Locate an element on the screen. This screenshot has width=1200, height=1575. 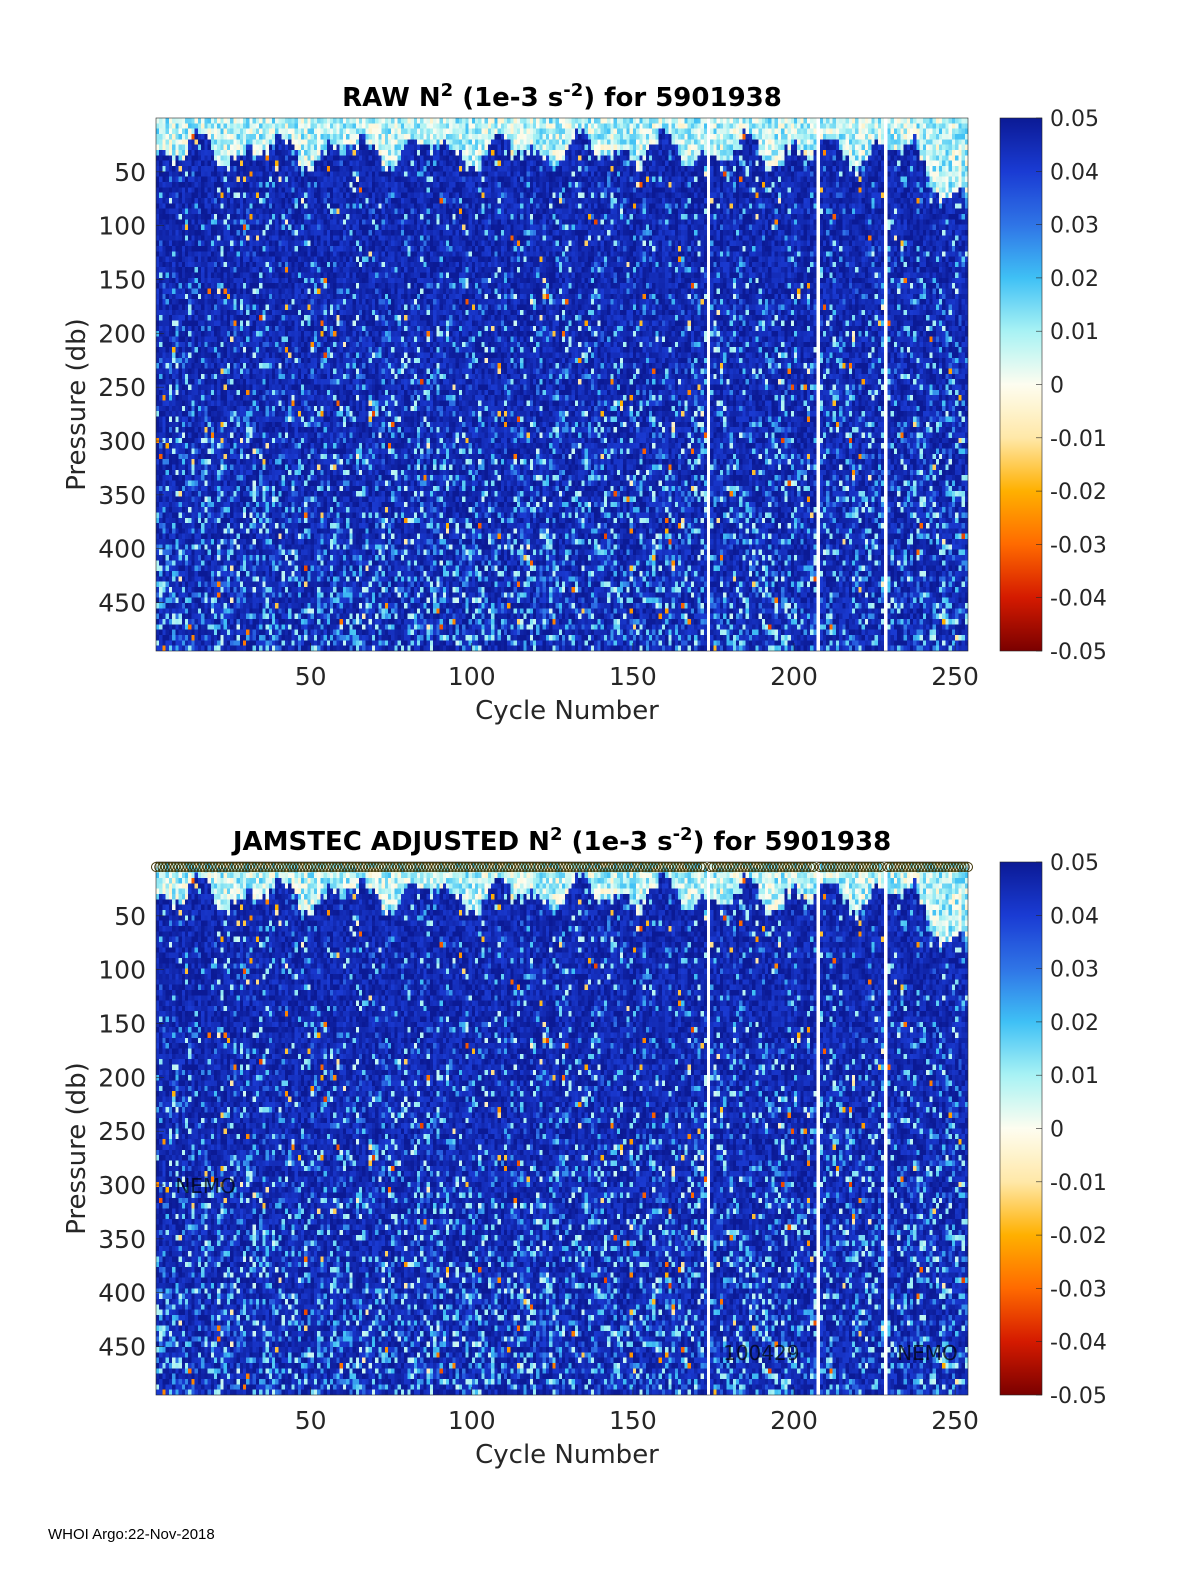
x-tick-label: 50 is located at coordinates (311, 676).